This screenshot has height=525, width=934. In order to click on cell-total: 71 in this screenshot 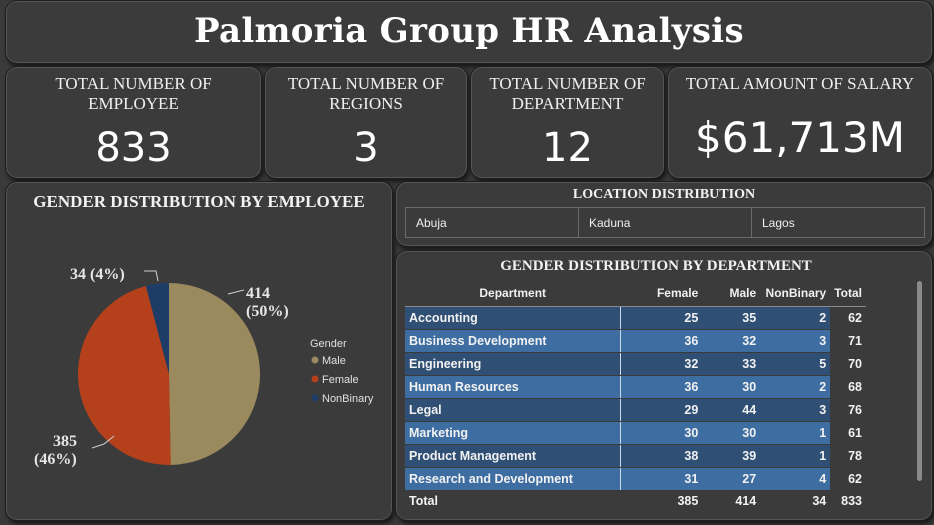, I will do `click(848, 341)`.